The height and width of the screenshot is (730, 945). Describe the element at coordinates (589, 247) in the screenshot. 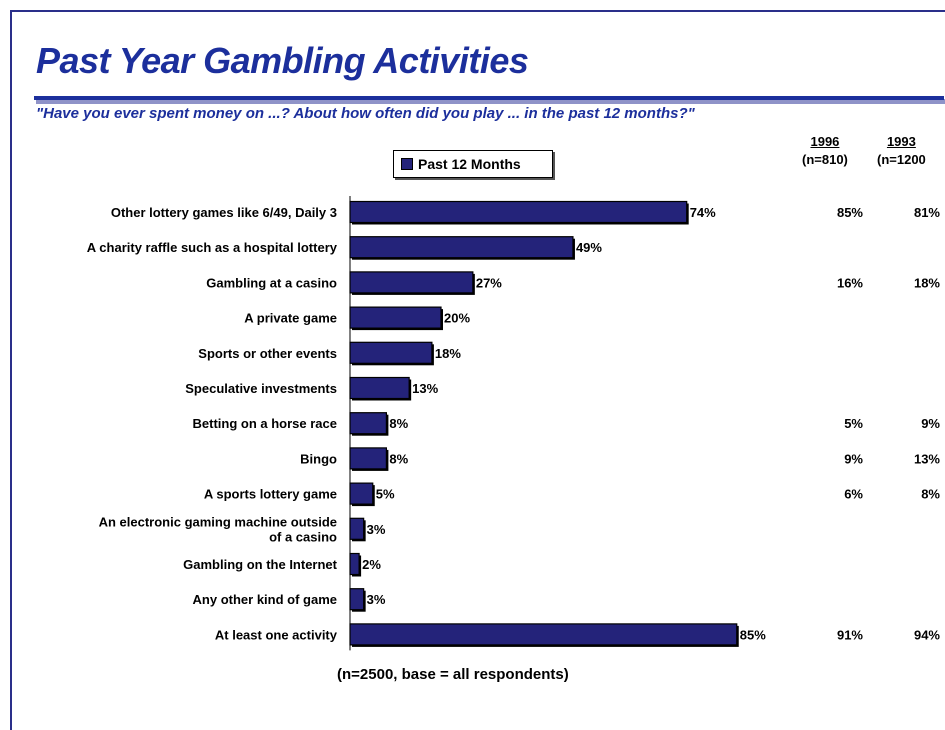

I see `bar-value-label: 49%` at that location.